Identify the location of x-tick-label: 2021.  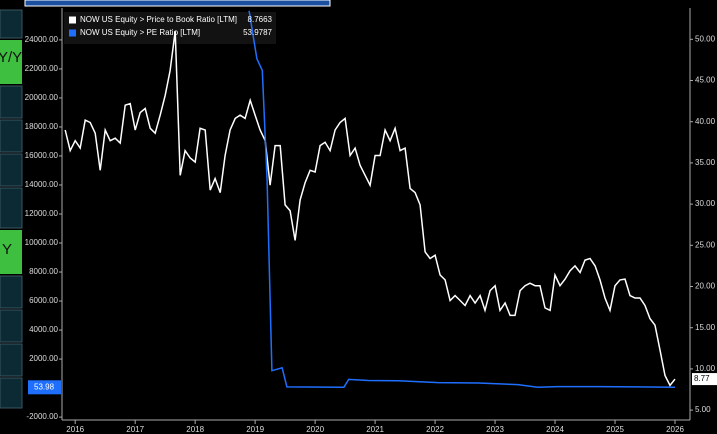
(375, 429).